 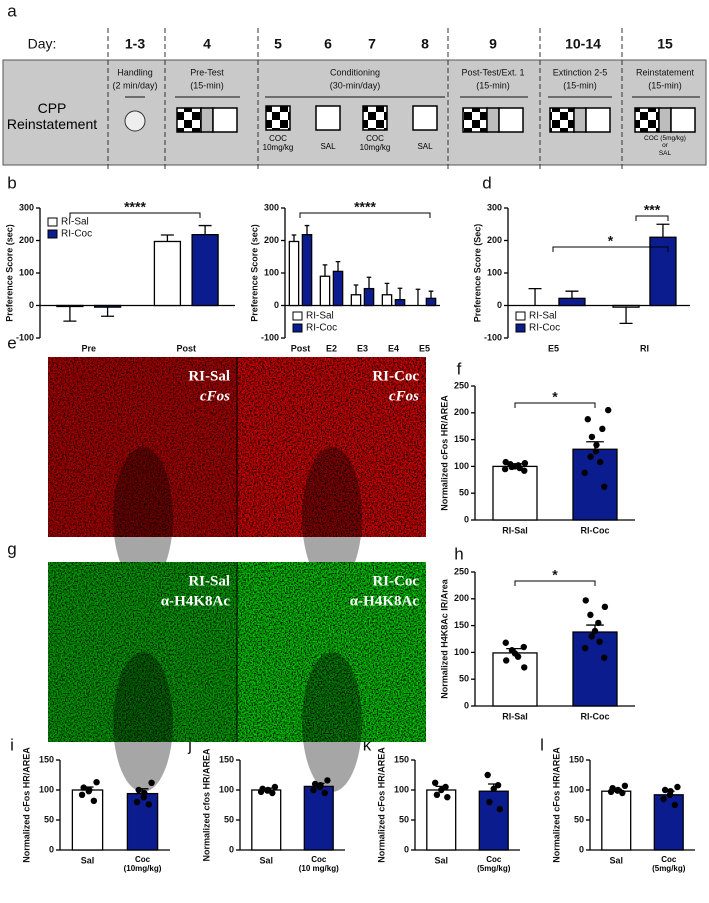 What do you see at coordinates (553, 348) in the screenshot?
I see `x-tick-label: E5` at bounding box center [553, 348].